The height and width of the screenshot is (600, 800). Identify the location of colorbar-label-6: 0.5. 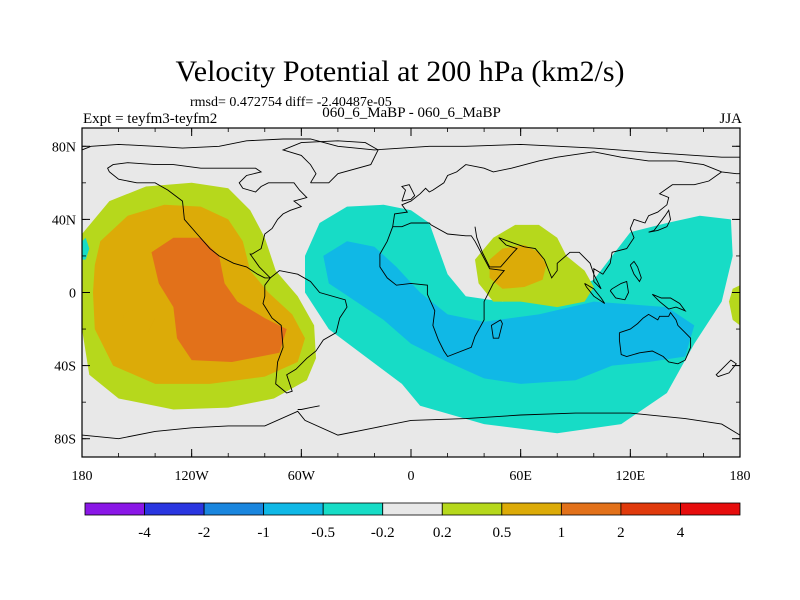
(501, 533).